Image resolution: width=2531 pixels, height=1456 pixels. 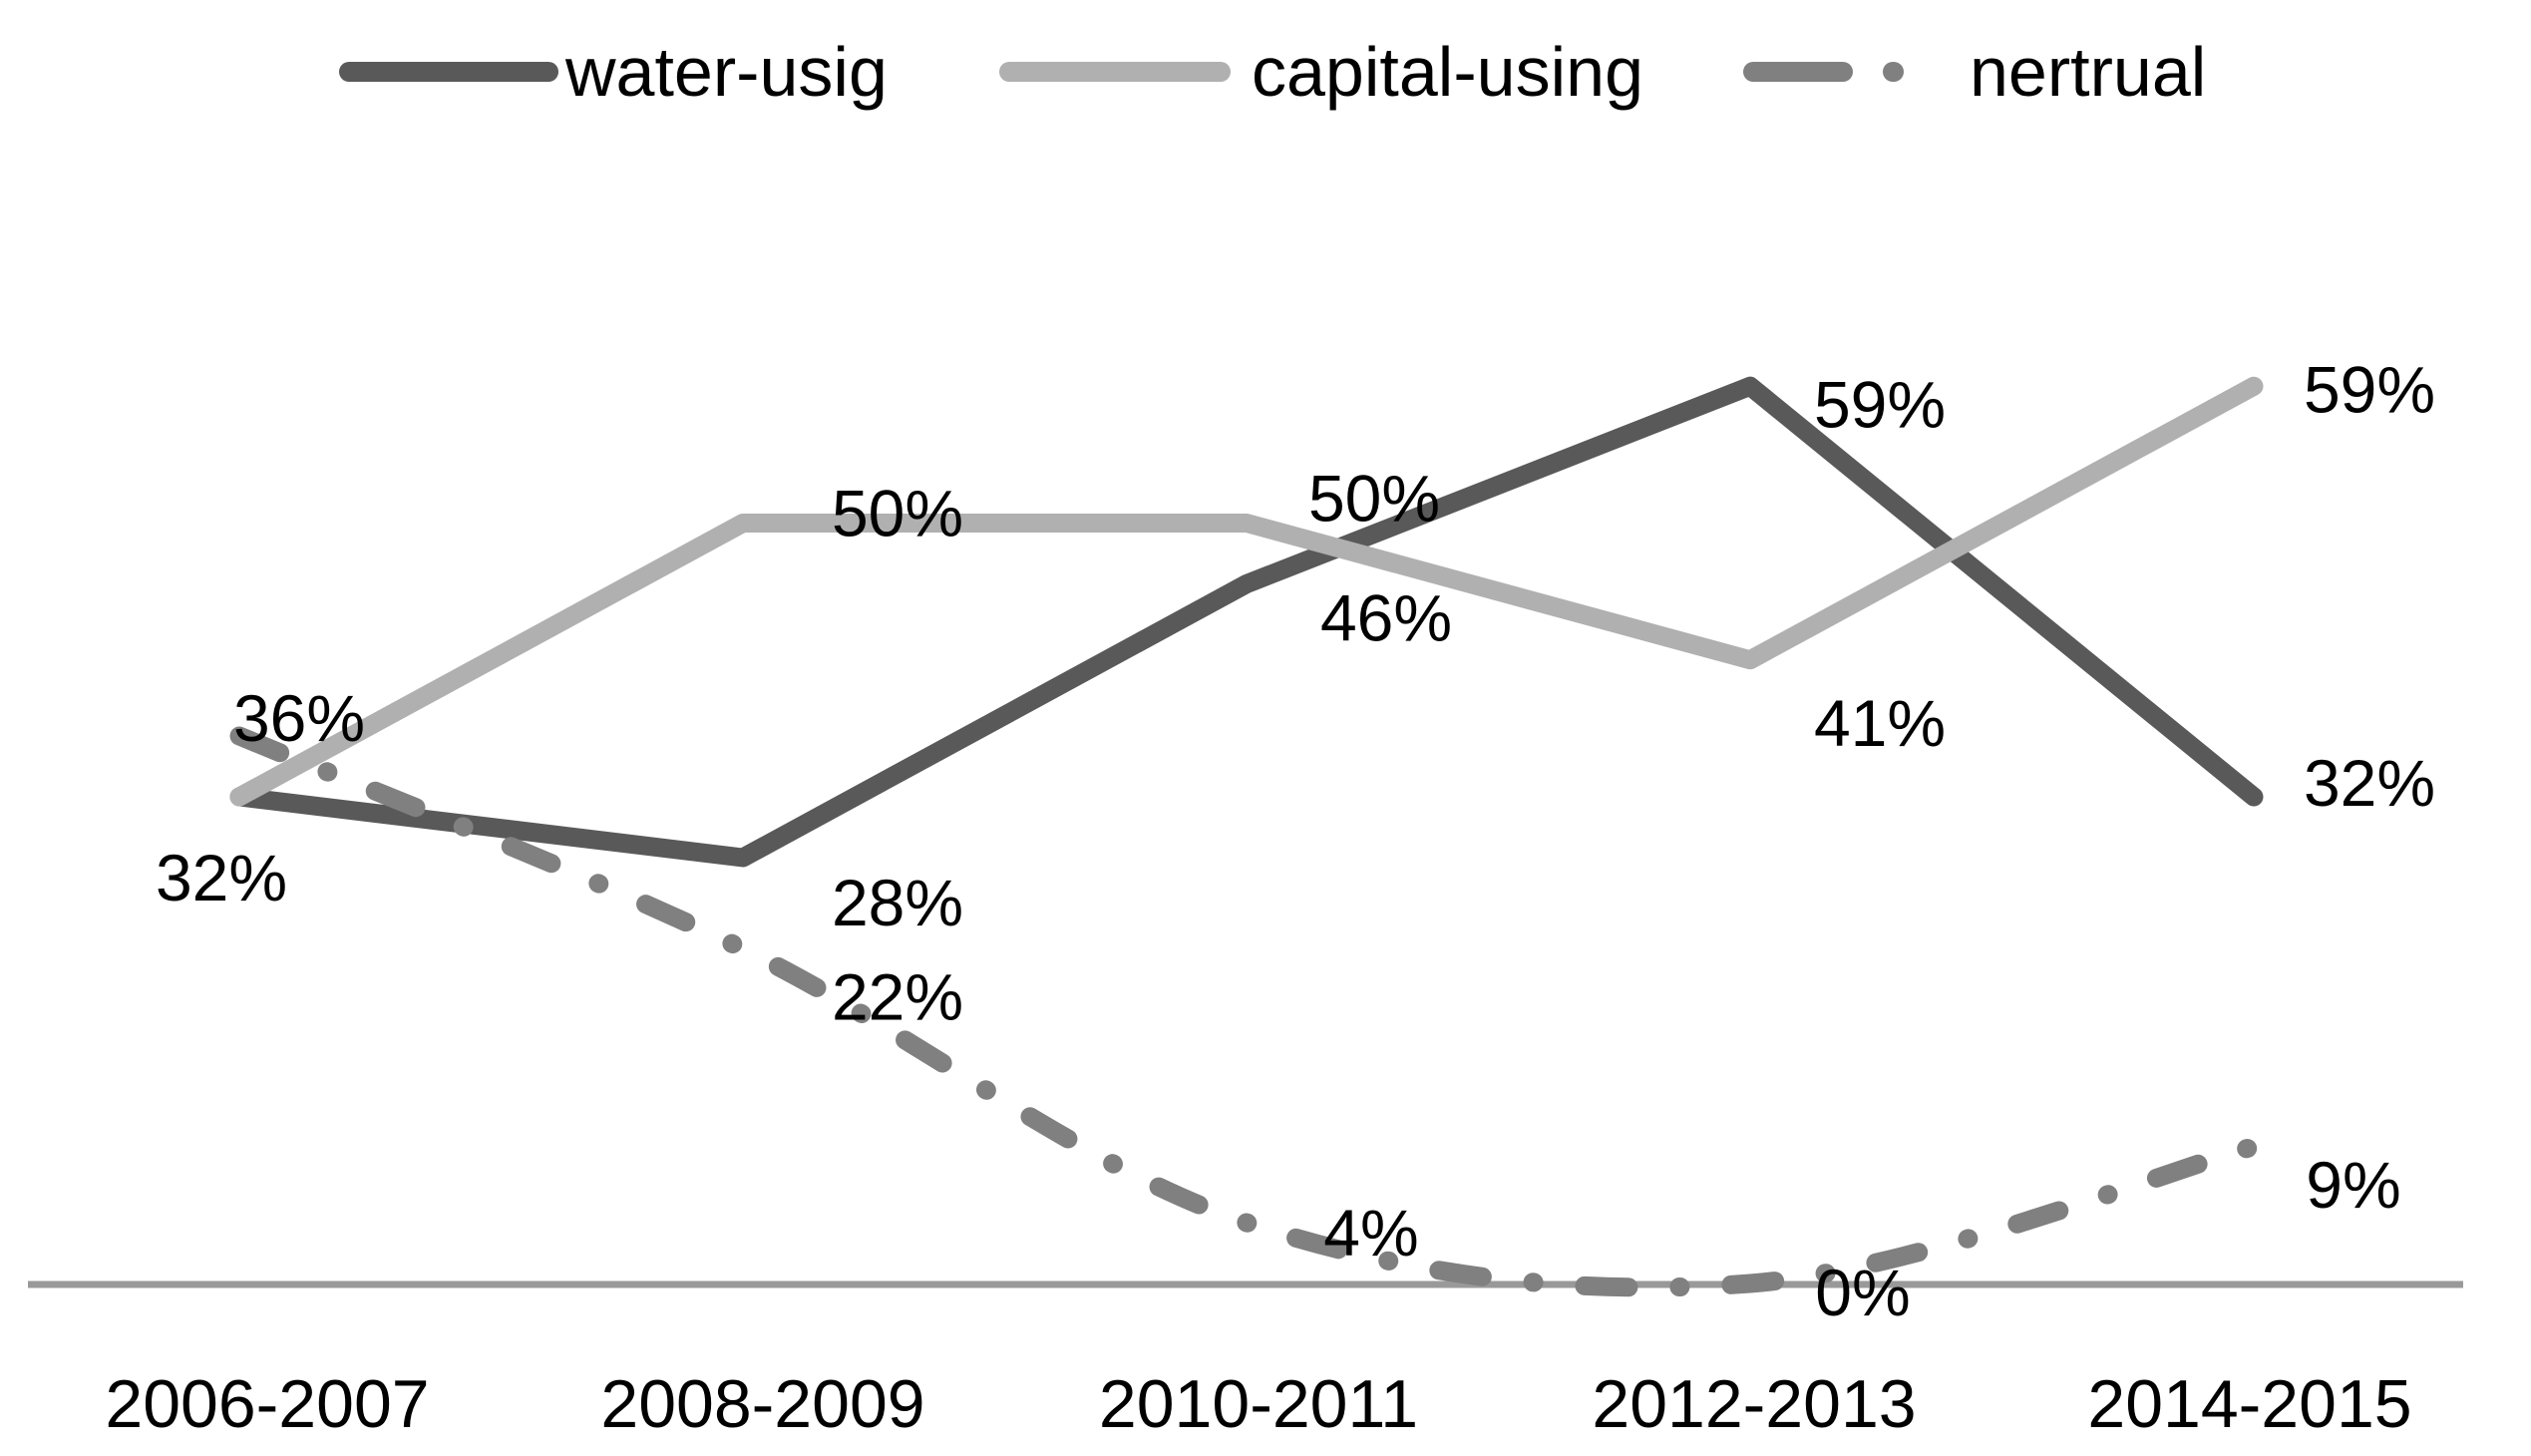 I want to click on data-label-water-usig-2010-2011: 46%, so click(x=1386, y=618).